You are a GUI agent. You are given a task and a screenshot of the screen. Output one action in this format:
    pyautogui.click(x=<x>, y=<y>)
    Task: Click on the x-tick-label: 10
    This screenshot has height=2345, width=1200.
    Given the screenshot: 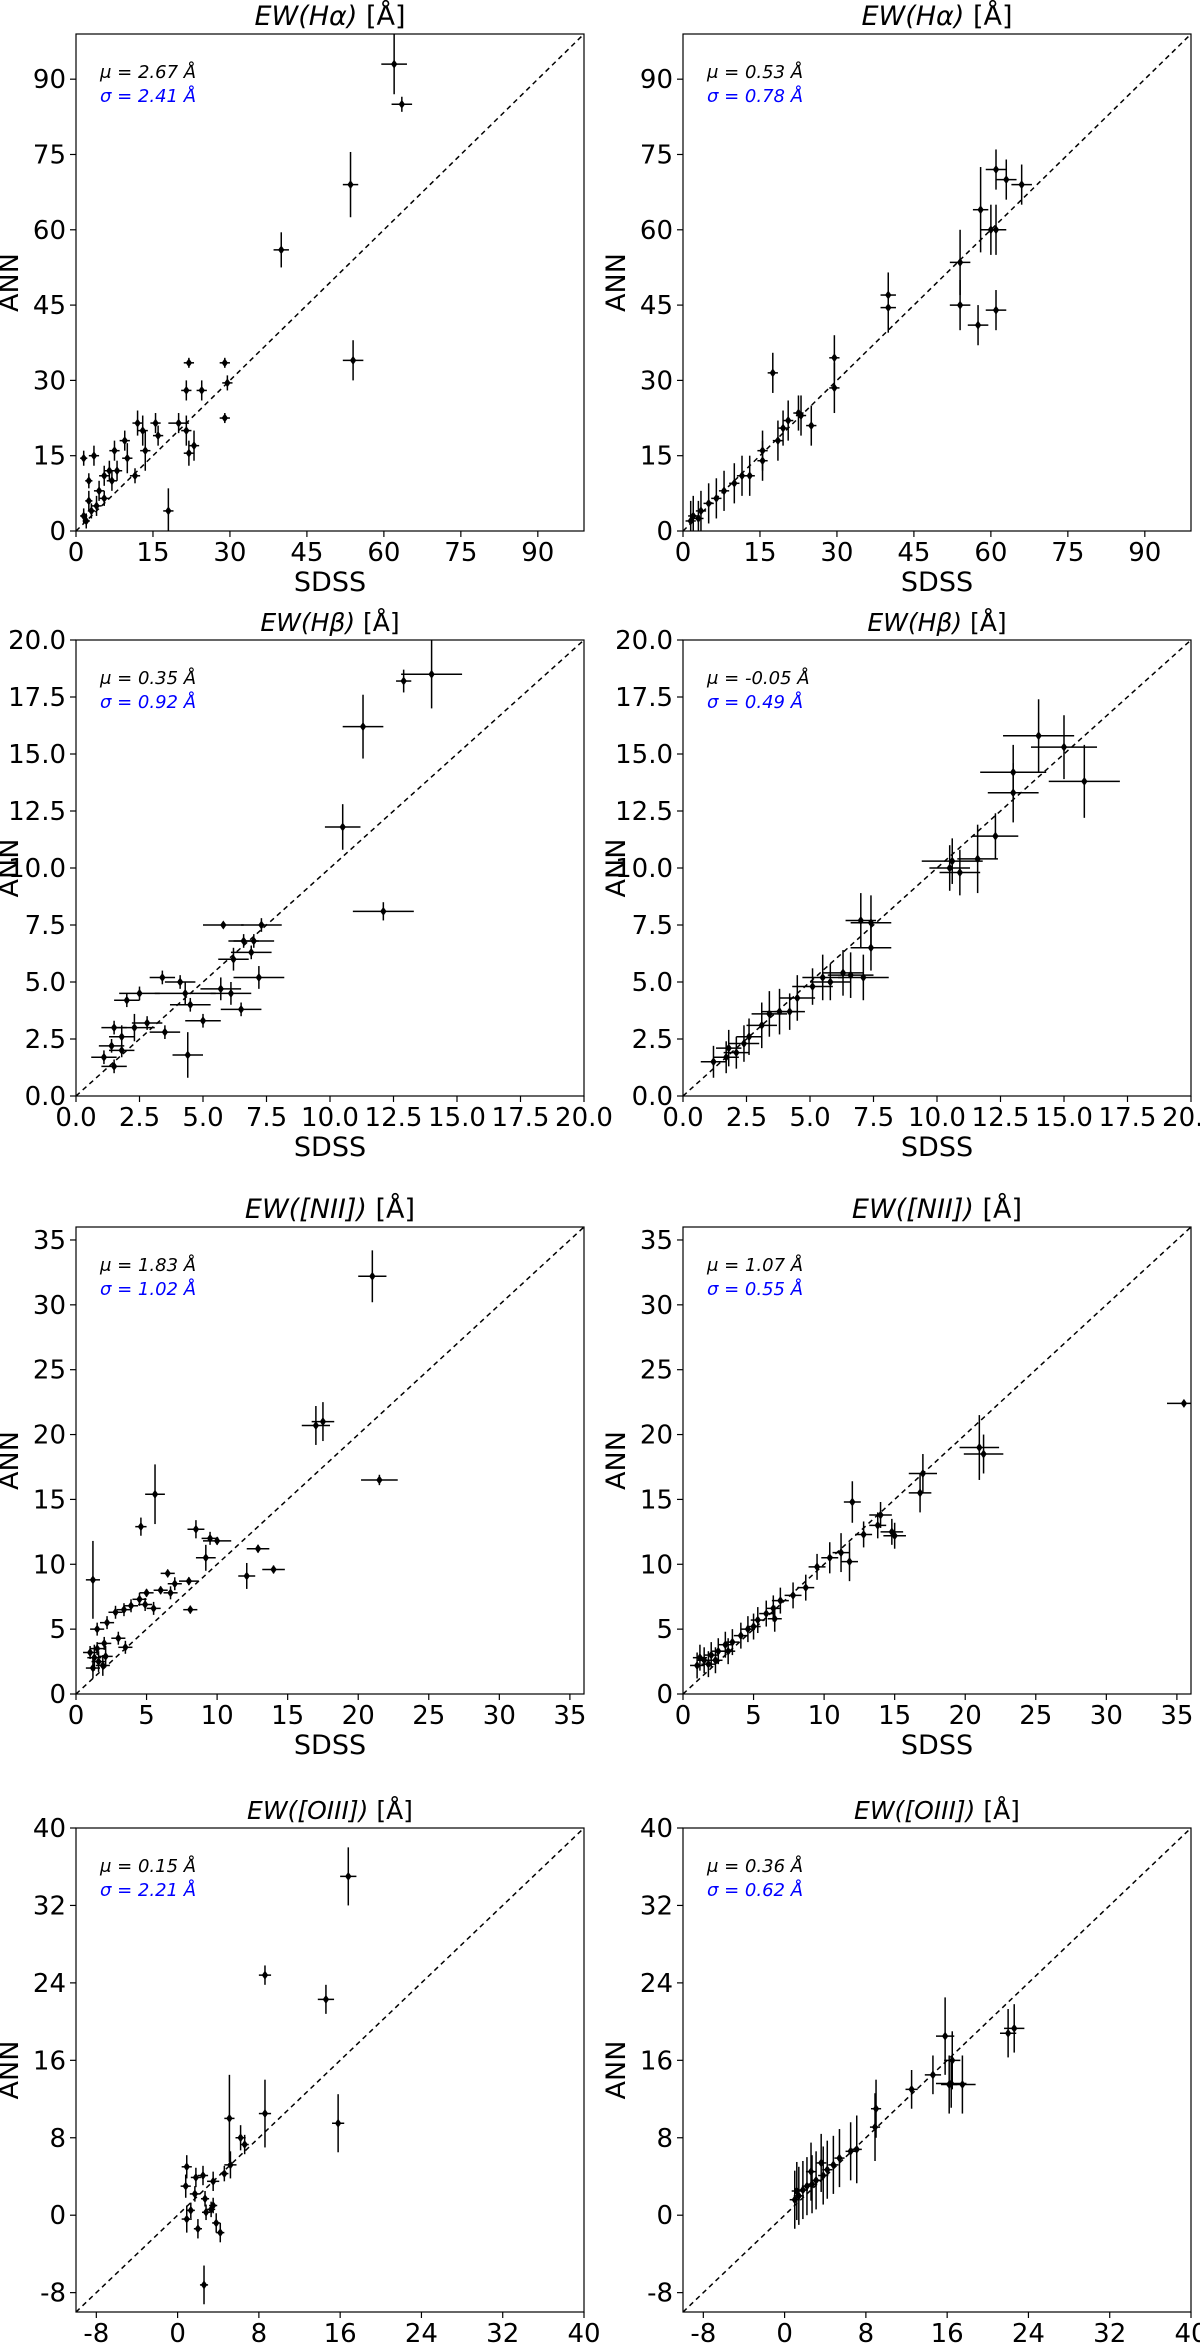 What is the action you would take?
    pyautogui.click(x=217, y=1716)
    